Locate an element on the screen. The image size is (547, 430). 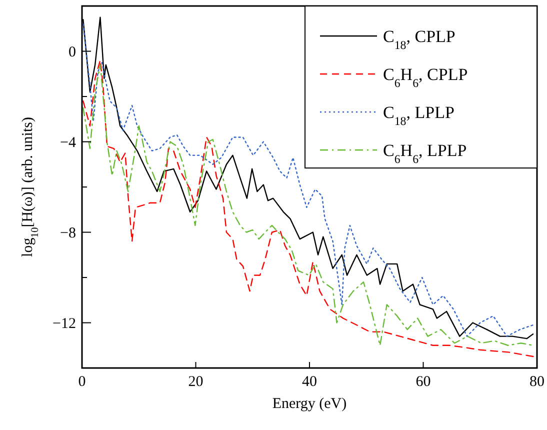
legend-label: C$_{6}$H$_{6}$, LPLP is located at coordinates (425, 153).